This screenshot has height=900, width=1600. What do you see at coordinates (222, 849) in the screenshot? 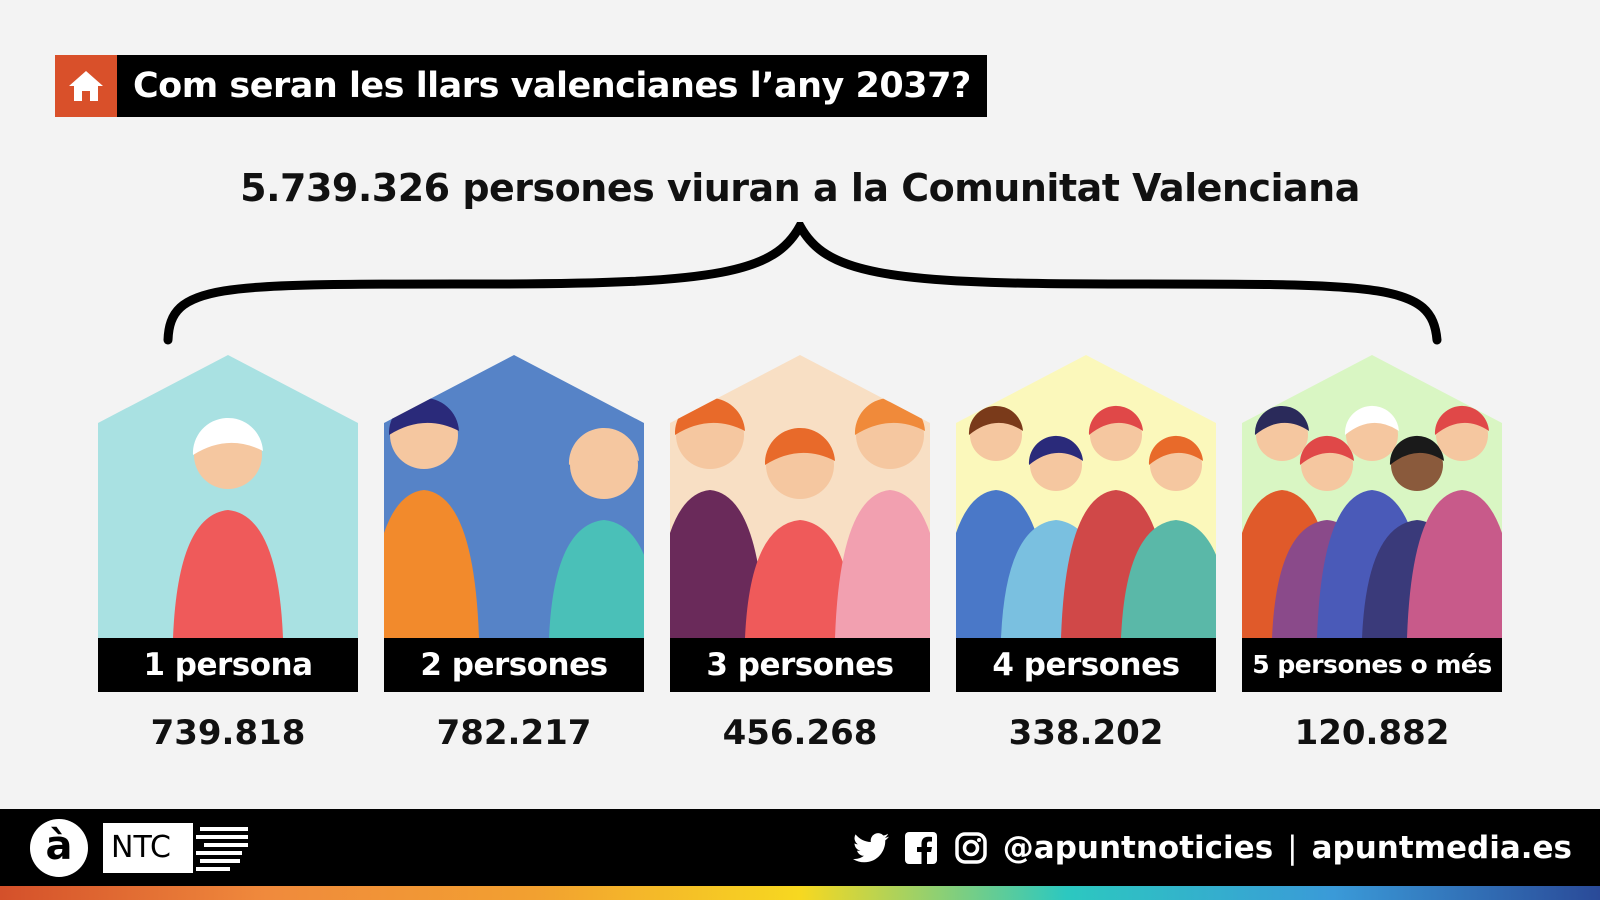
I see `ntc-lines-icon` at bounding box center [222, 849].